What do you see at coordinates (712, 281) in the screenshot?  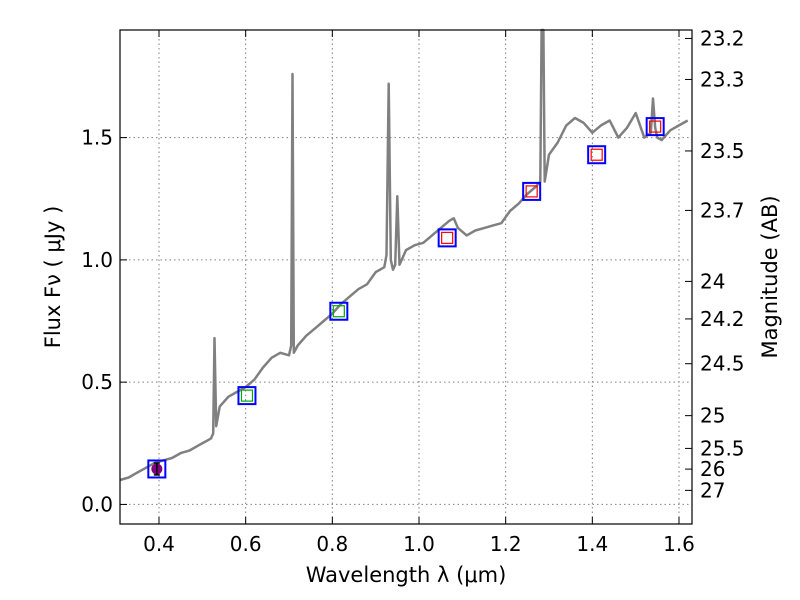 I see `magnitude-tick-label: 24` at bounding box center [712, 281].